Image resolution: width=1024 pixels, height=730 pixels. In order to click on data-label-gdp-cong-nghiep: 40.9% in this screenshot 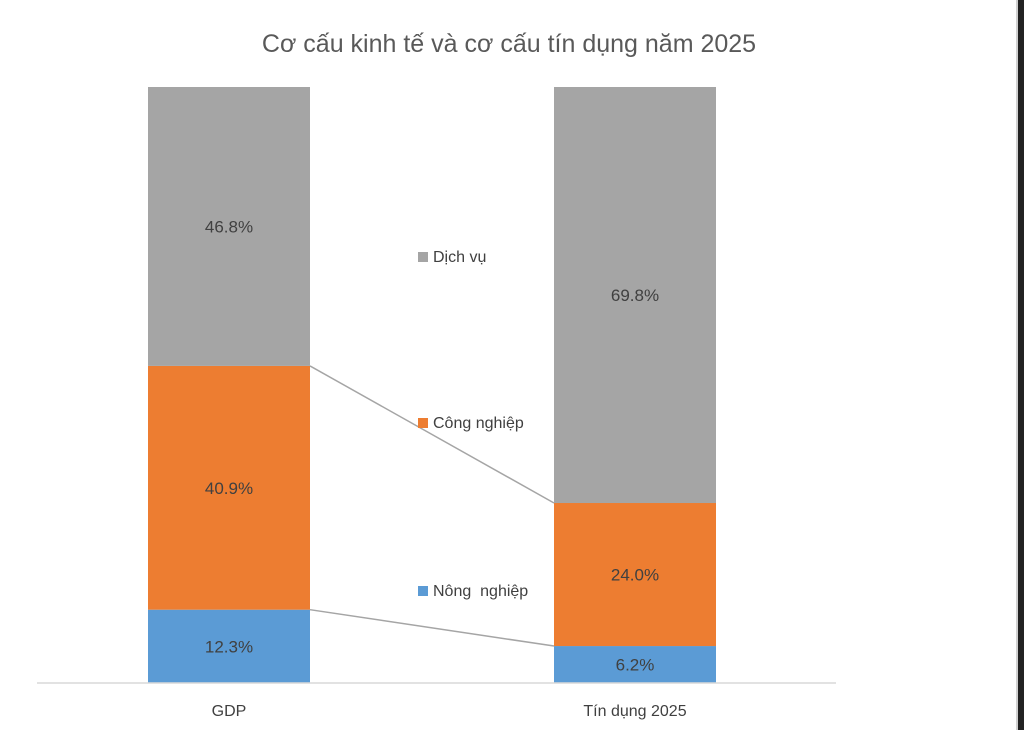, I will do `click(229, 488)`.